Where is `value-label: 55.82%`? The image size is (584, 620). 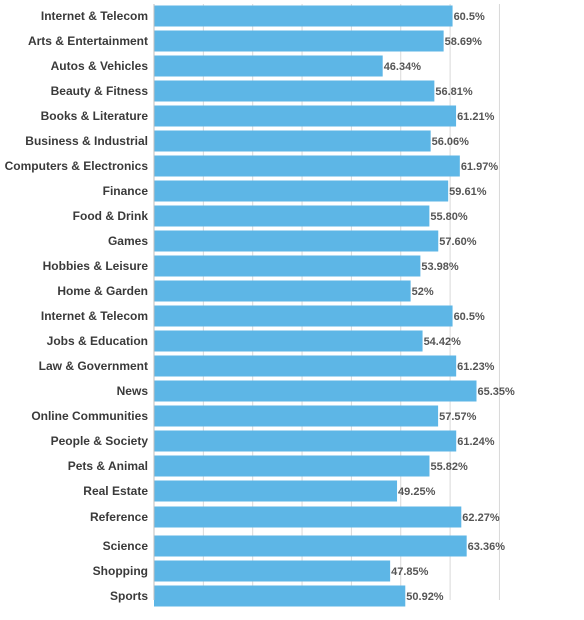 value-label: 55.82% is located at coordinates (449, 467).